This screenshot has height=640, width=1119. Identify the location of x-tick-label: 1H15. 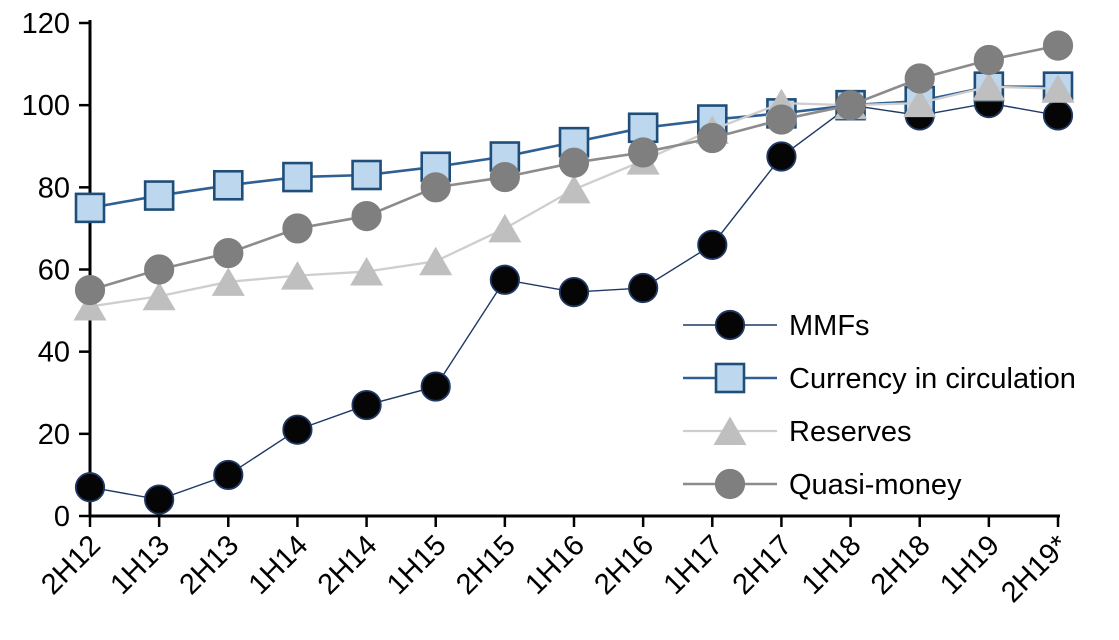
(417, 565).